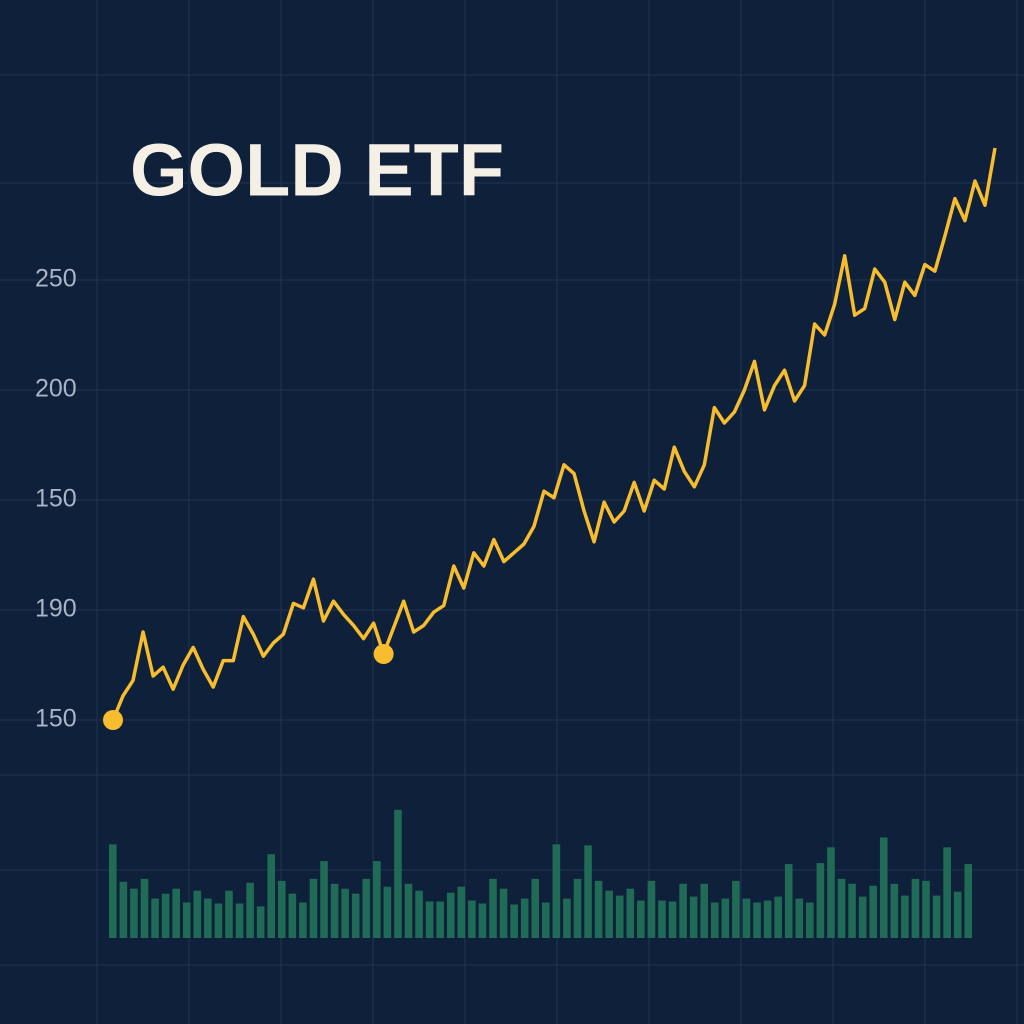 This screenshot has width=1024, height=1024. Describe the element at coordinates (56, 609) in the screenshot. I see `y-tick-label: 190` at that location.